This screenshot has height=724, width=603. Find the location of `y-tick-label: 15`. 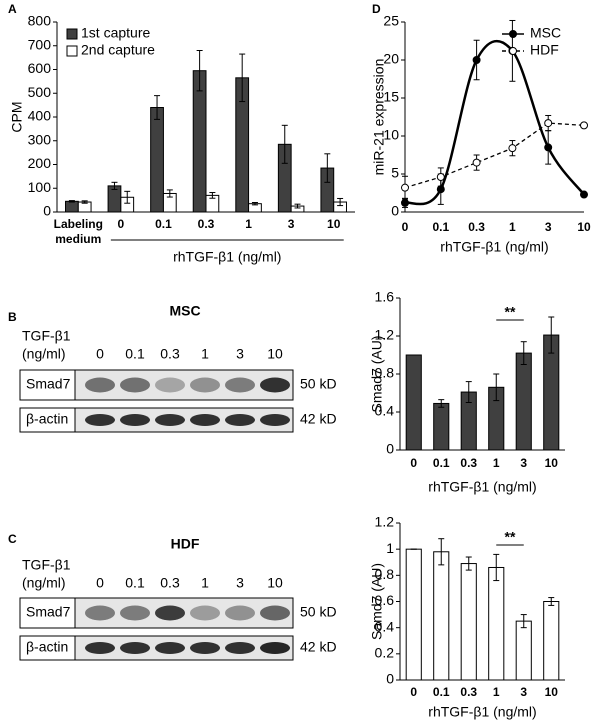

y-tick-label: 15 is located at coordinates (391, 97).